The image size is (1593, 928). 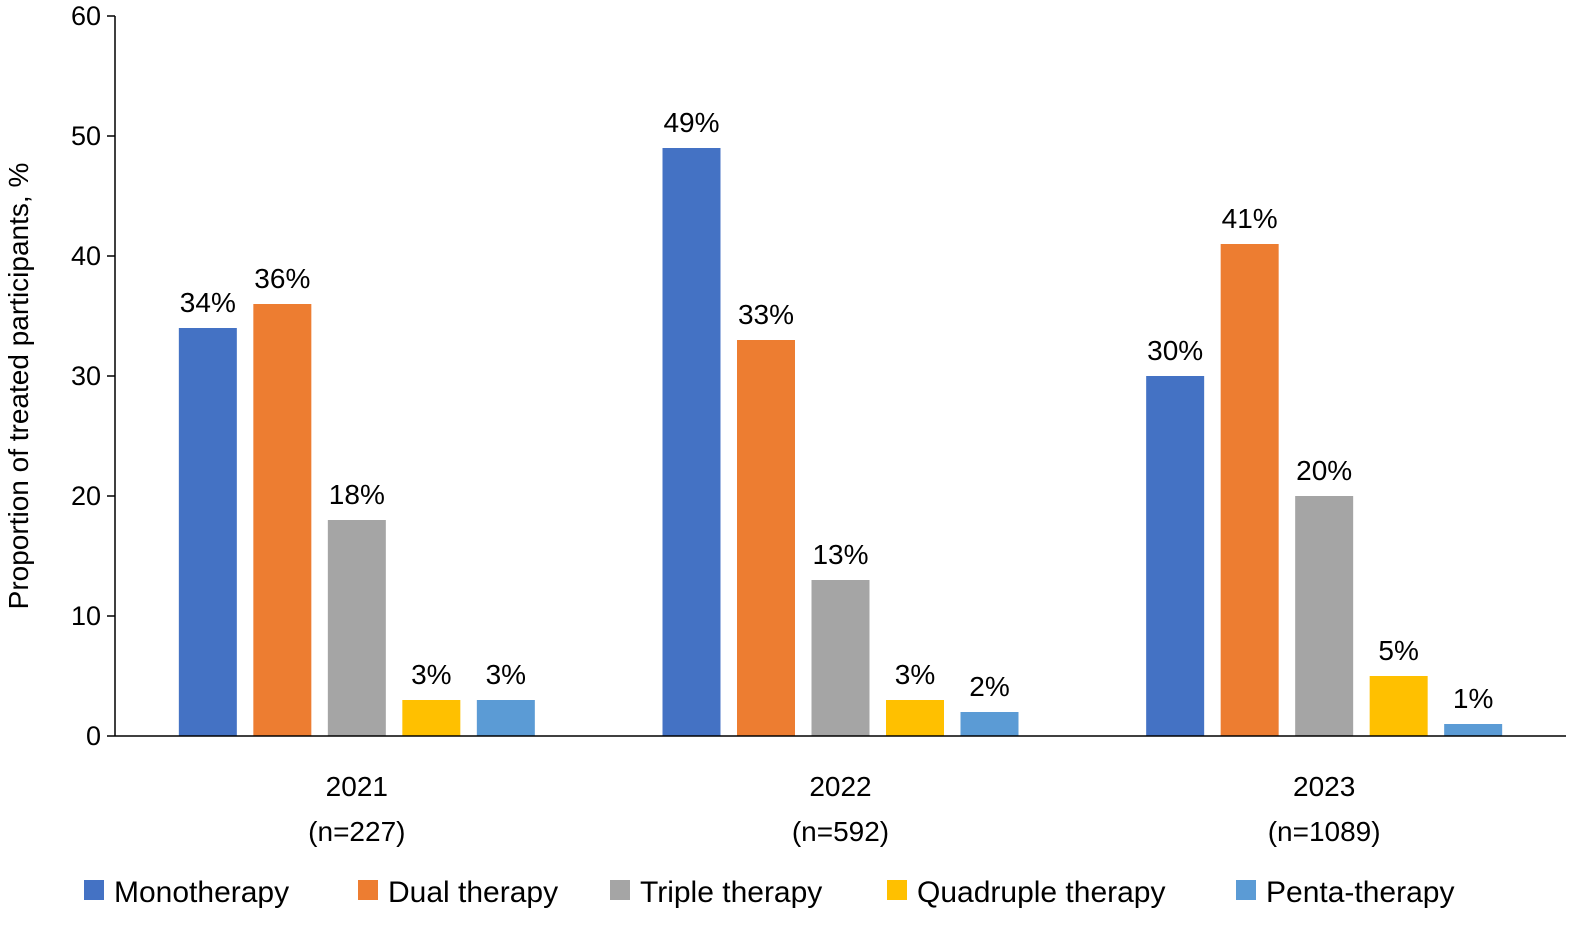 What do you see at coordinates (86, 616) in the screenshot?
I see `y-tick-label: 10` at bounding box center [86, 616].